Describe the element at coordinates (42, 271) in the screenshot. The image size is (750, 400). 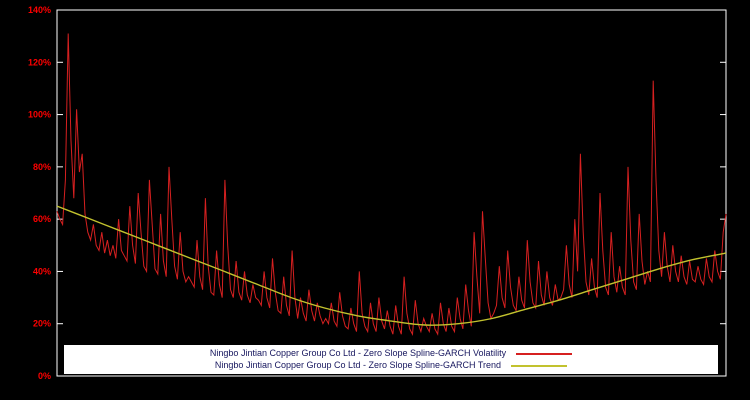
I see `y-axis-tick-label: 40%` at that location.